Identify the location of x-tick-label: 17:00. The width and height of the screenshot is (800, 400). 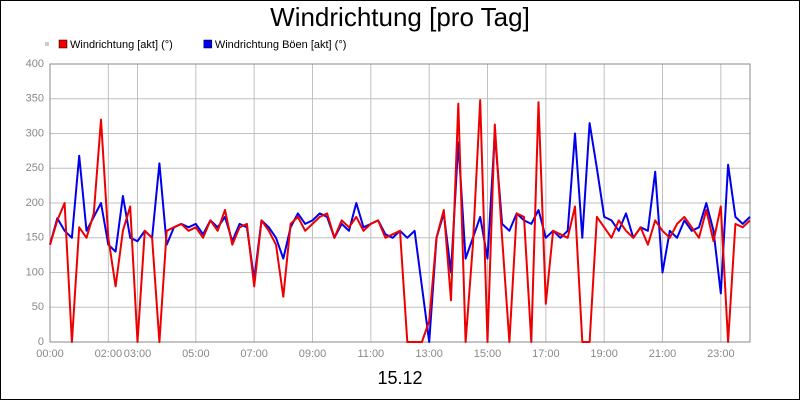
(546, 354).